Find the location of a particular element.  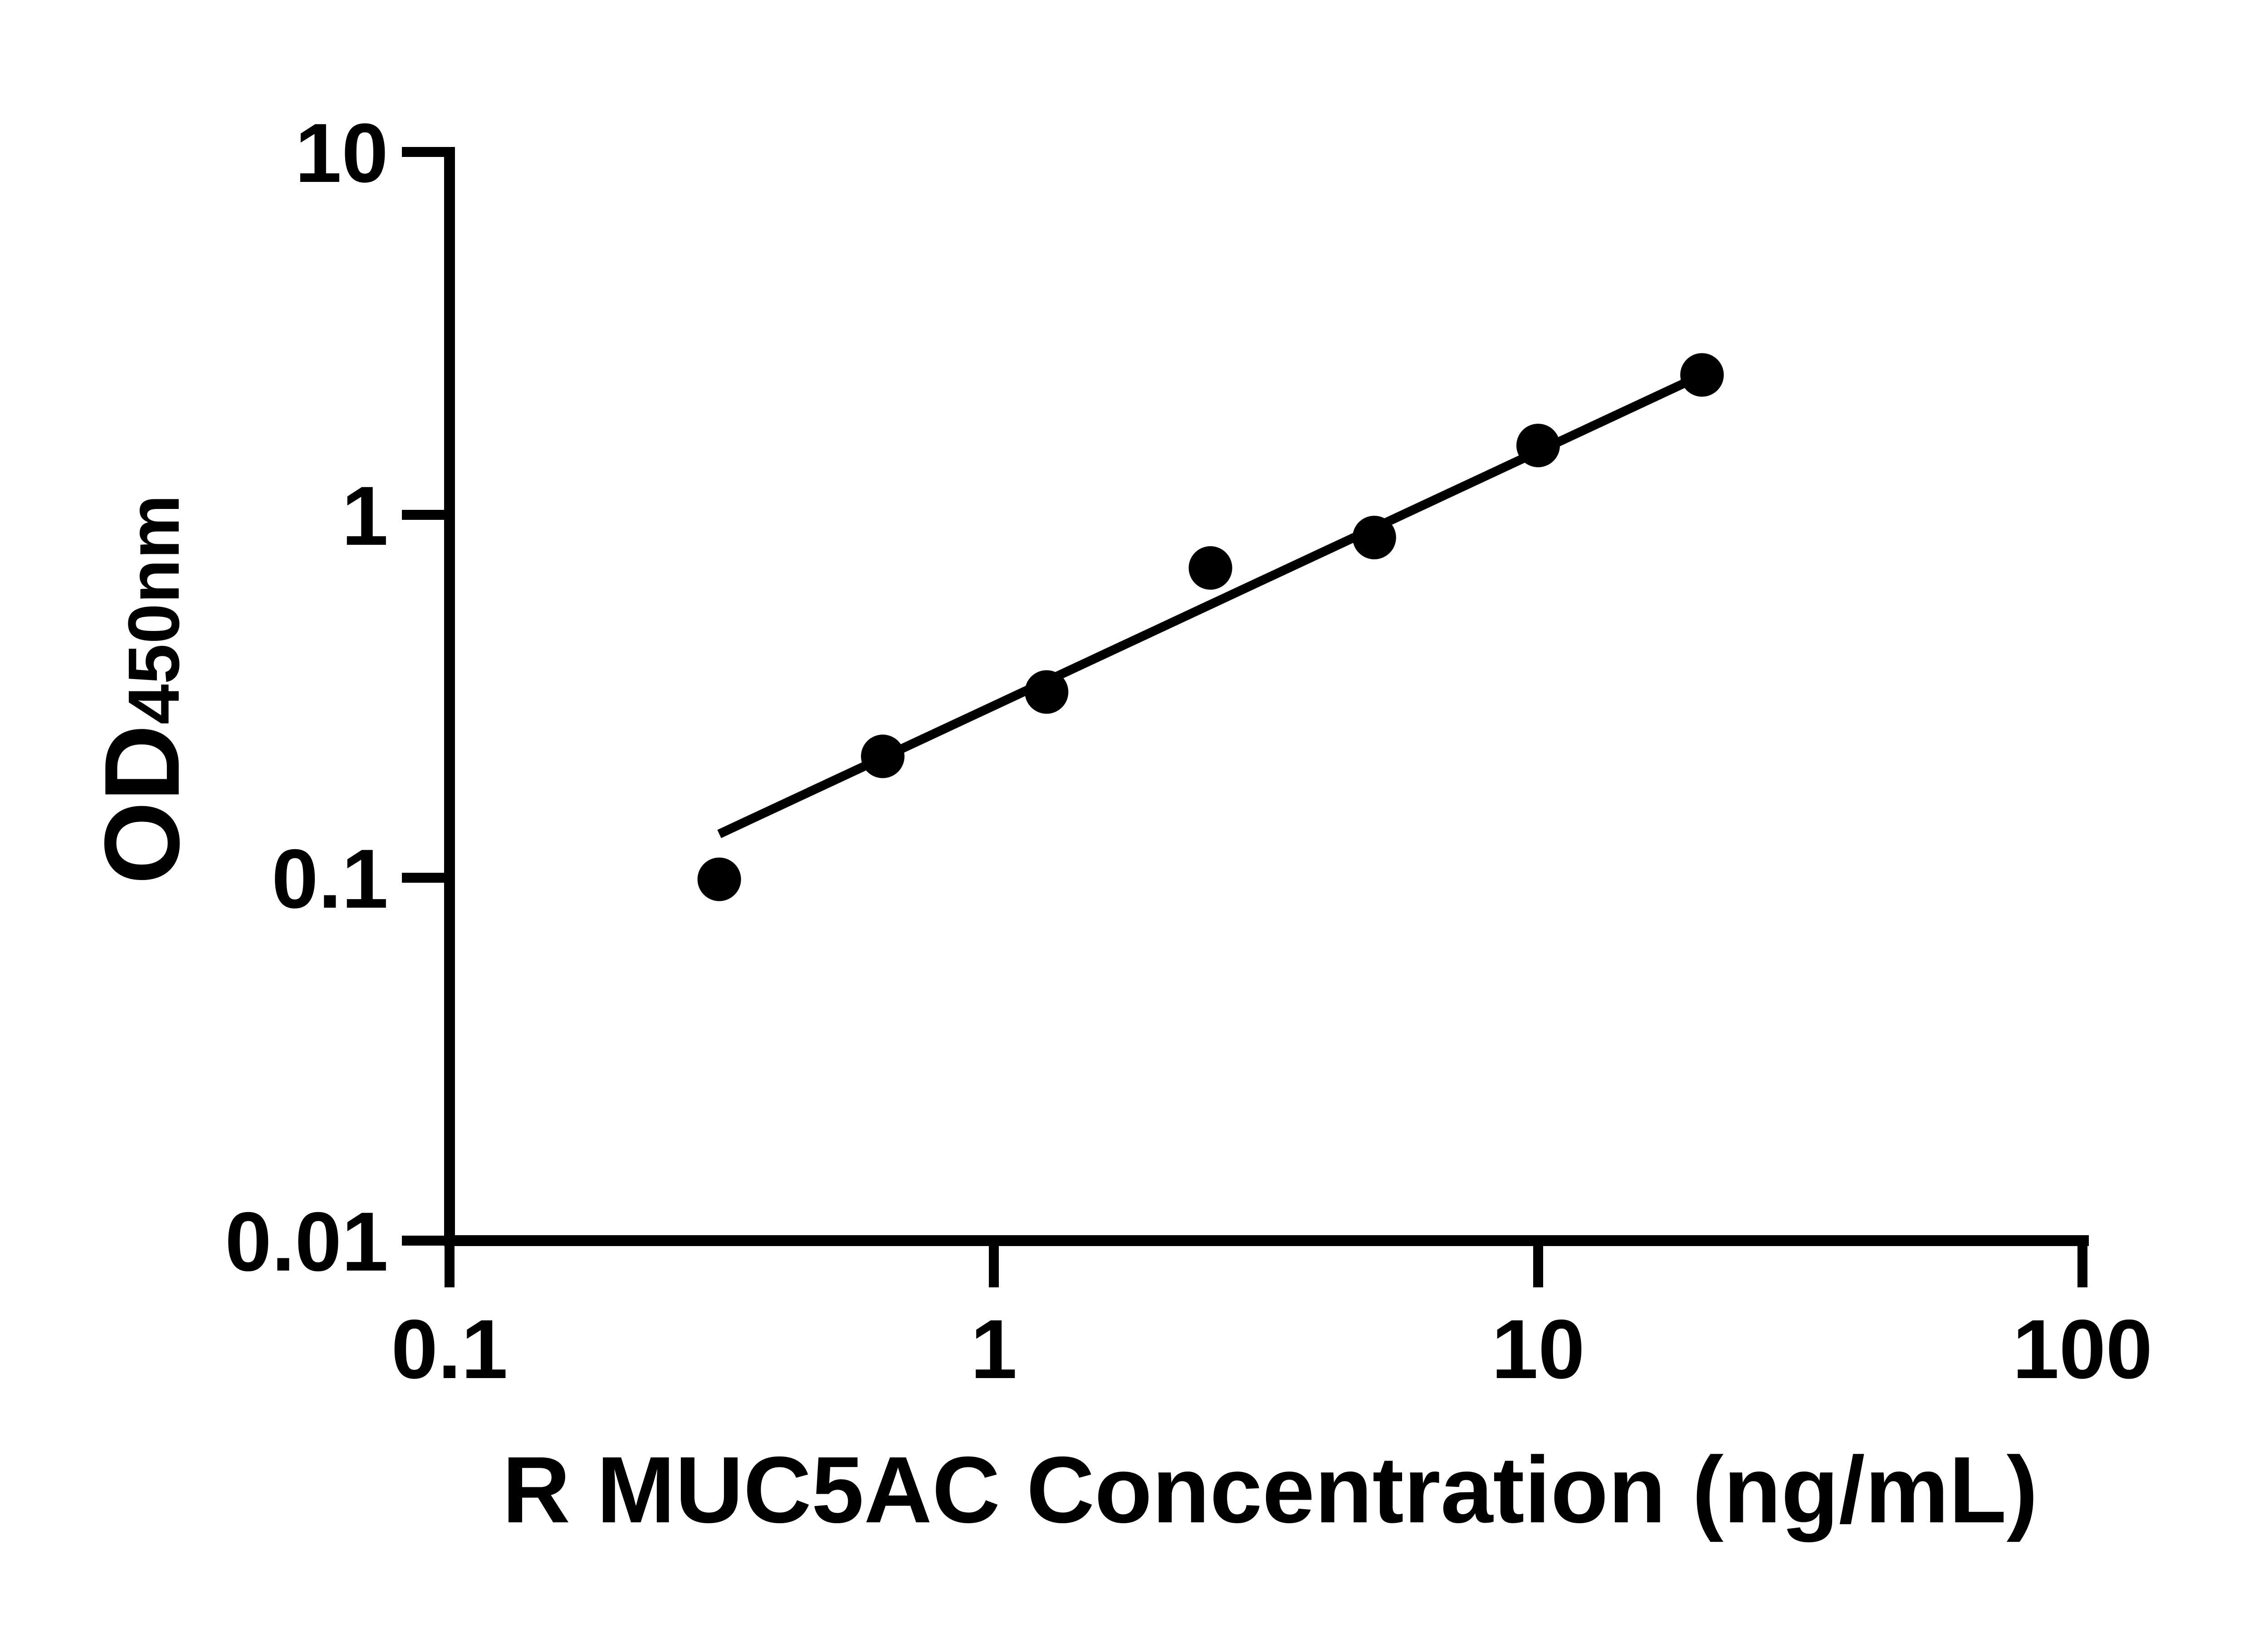

y-axis-title: OD450nm is located at coordinates (141, 689).